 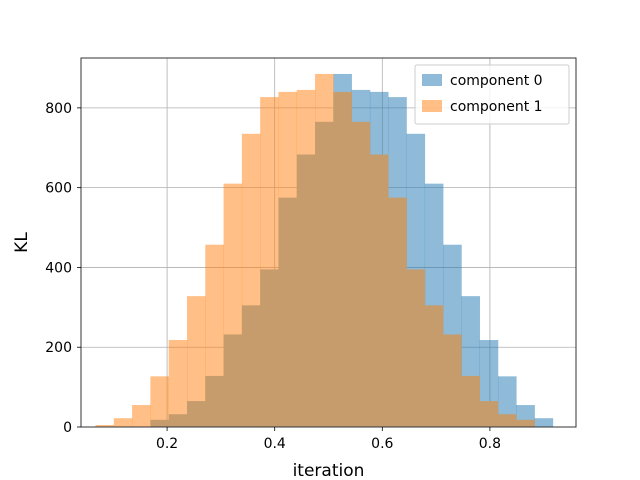 What do you see at coordinates (22, 242) in the screenshot?
I see `y-axis-label: KL` at bounding box center [22, 242].